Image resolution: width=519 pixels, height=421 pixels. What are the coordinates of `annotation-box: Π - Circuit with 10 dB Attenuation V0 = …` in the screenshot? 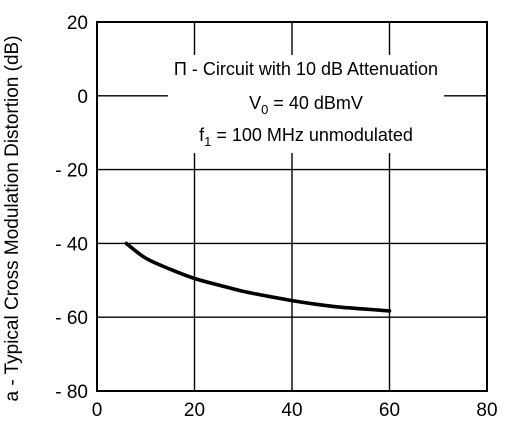 It's located at (306, 104).